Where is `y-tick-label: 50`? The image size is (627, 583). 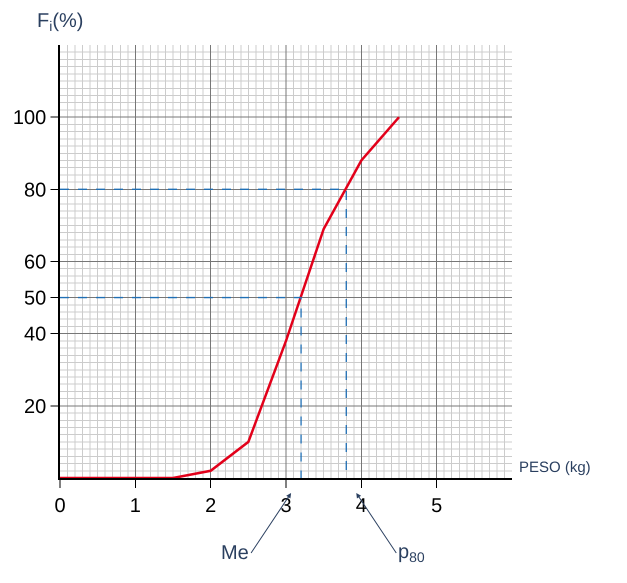 y-tick-label: 50 is located at coordinates (35, 299).